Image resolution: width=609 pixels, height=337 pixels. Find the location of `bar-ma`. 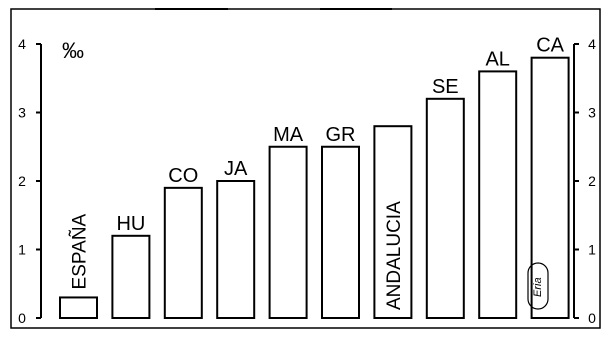

bar-ma is located at coordinates (288, 232).